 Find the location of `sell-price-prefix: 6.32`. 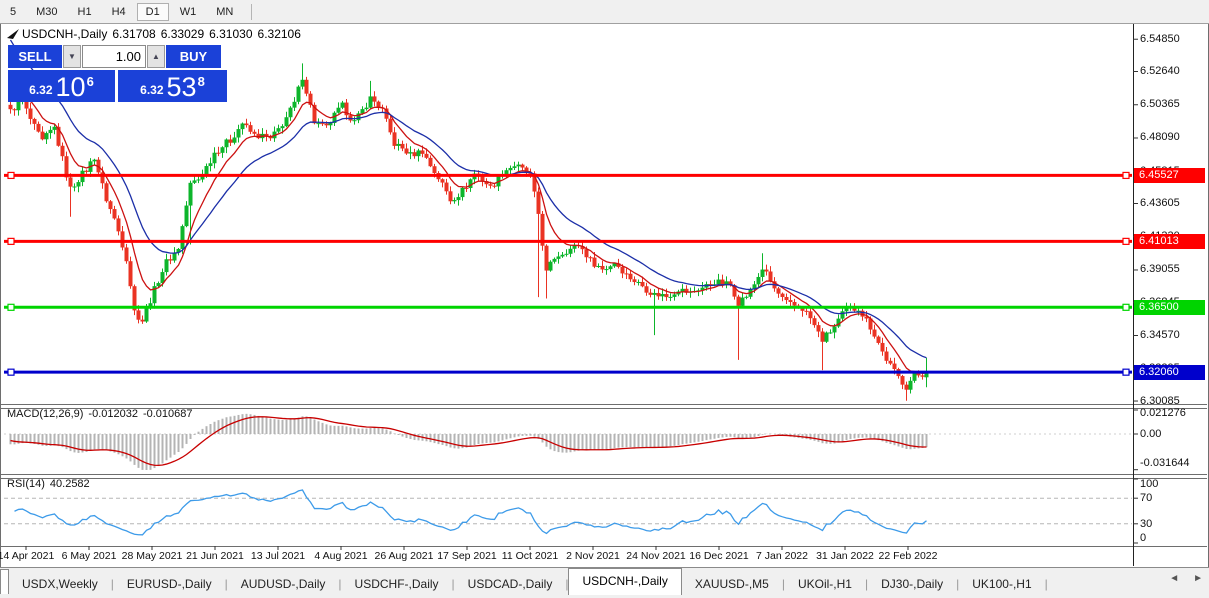

sell-price-prefix: 6.32 is located at coordinates (41, 90).